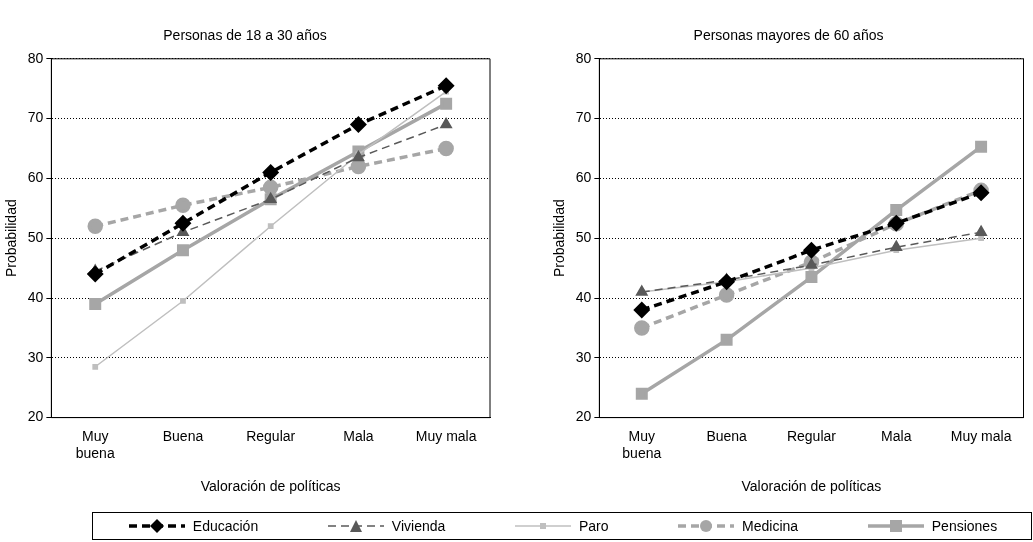 The image size is (1033, 542). What do you see at coordinates (964, 526) in the screenshot?
I see `legend-label: Pensiones` at bounding box center [964, 526].